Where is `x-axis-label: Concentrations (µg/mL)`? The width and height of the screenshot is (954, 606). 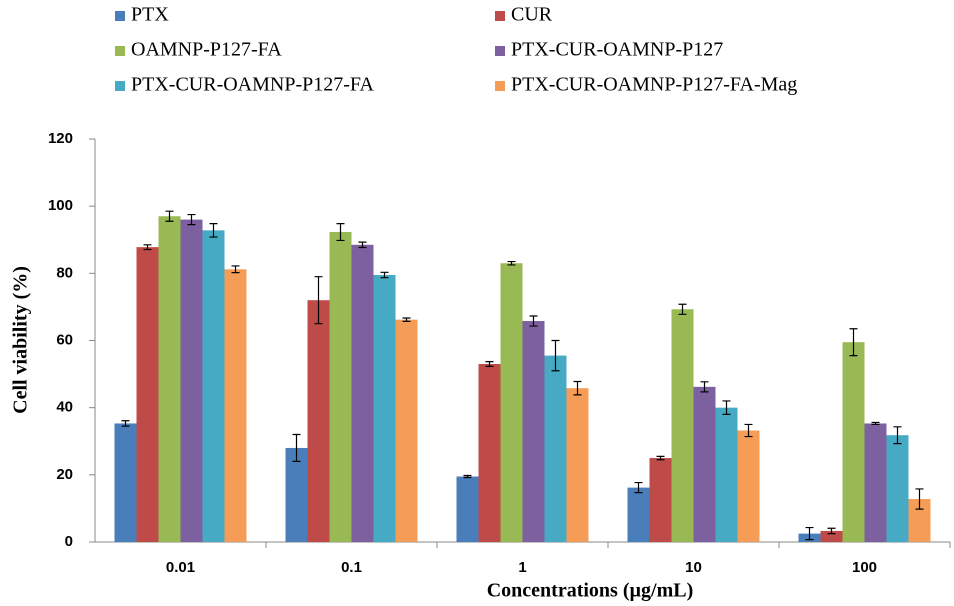
x-axis-label: Concentrations (µg/mL) is located at coordinates (590, 591).